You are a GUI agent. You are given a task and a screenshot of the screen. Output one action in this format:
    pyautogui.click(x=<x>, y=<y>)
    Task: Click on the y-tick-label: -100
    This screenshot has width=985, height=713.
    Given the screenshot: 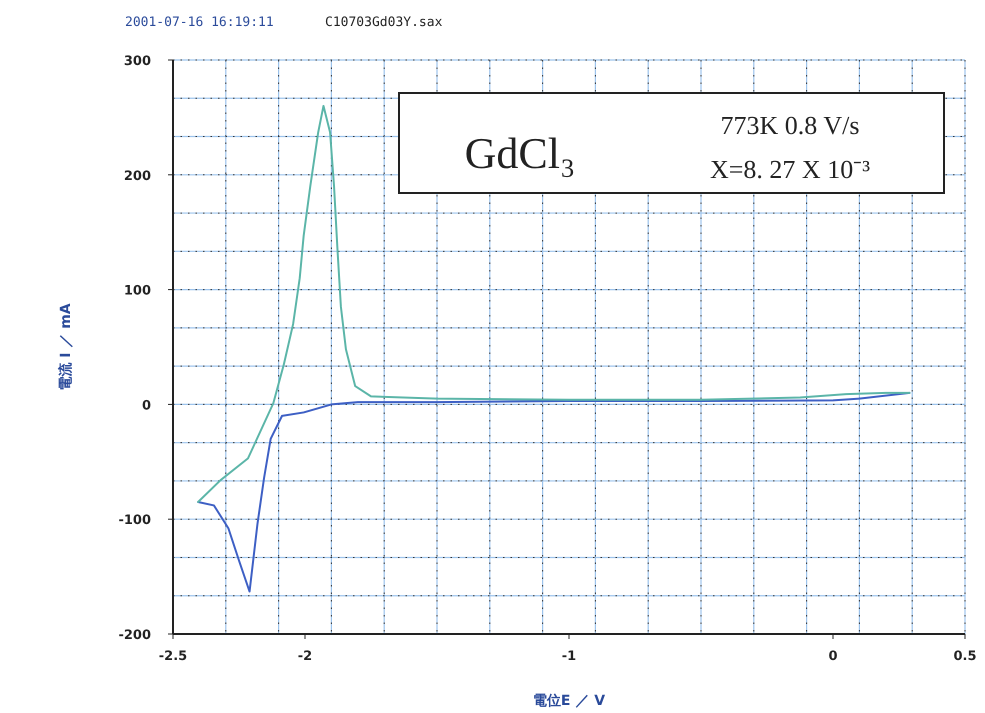 What is the action you would take?
    pyautogui.click(x=134, y=520)
    